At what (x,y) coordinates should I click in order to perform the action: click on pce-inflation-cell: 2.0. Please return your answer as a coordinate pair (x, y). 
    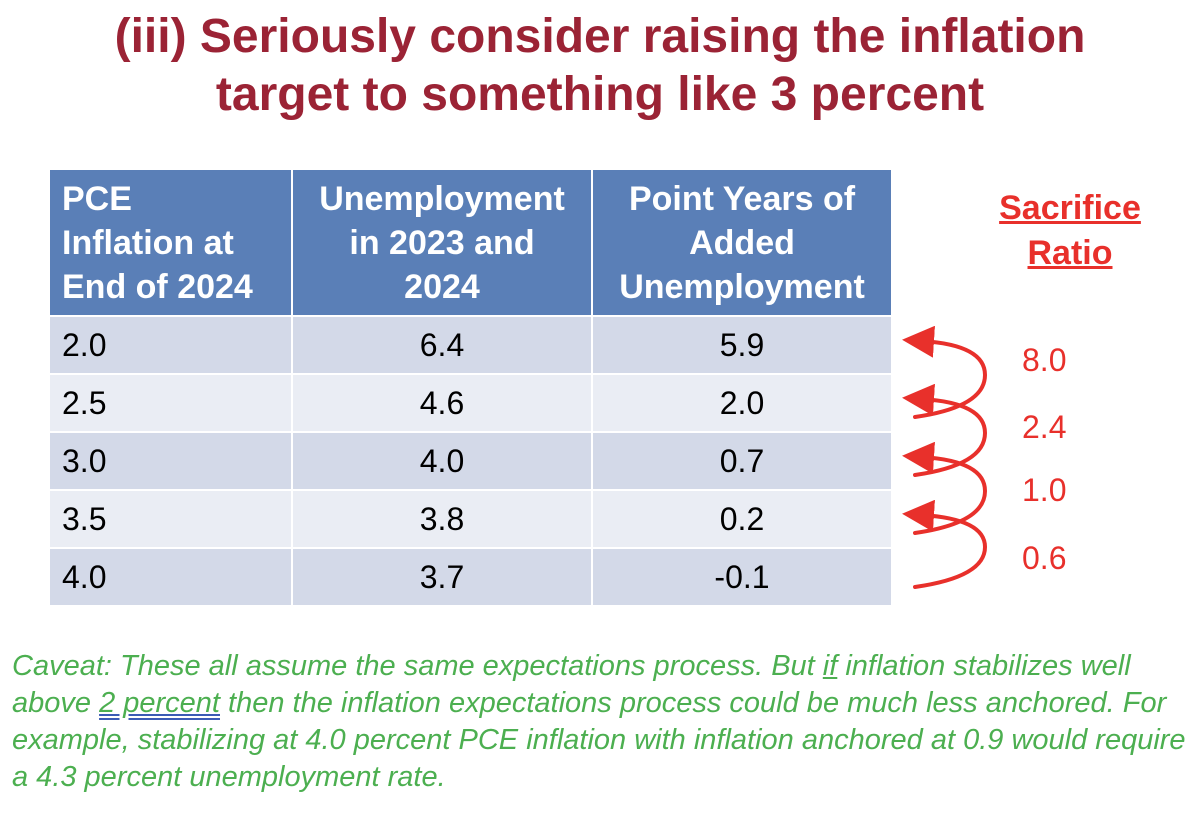
    Looking at the image, I should click on (171, 344).